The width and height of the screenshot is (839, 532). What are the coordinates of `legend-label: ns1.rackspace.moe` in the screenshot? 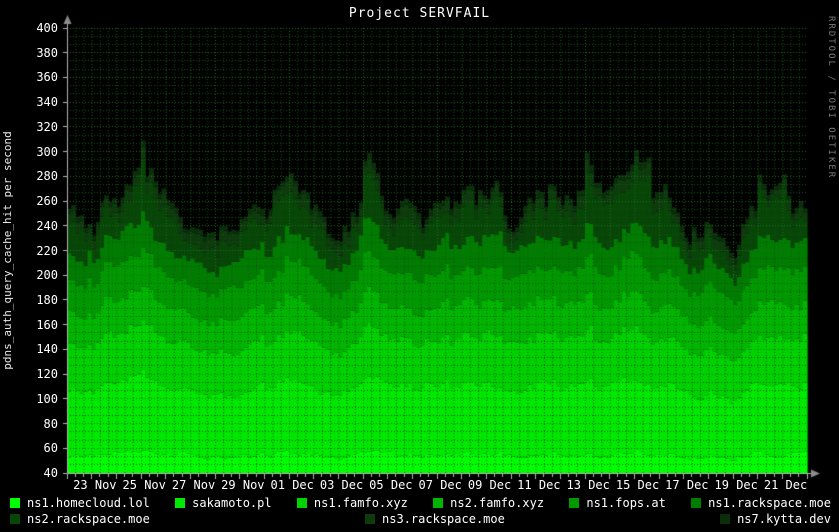 It's located at (769, 502).